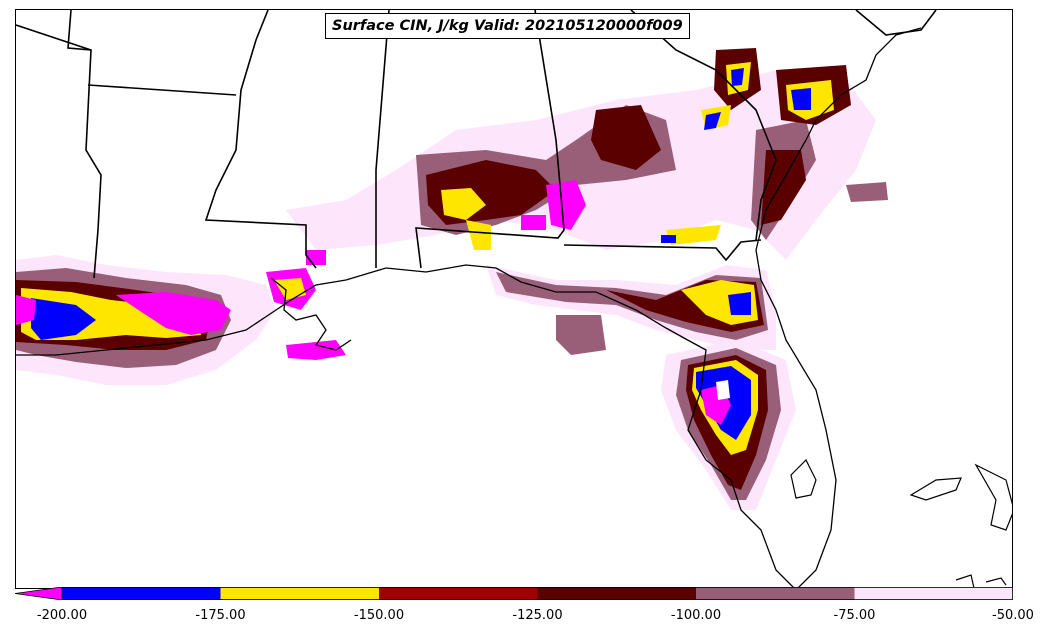  Describe the element at coordinates (379, 615) in the screenshot. I see `colorbar-tick-label: -150.00` at that location.